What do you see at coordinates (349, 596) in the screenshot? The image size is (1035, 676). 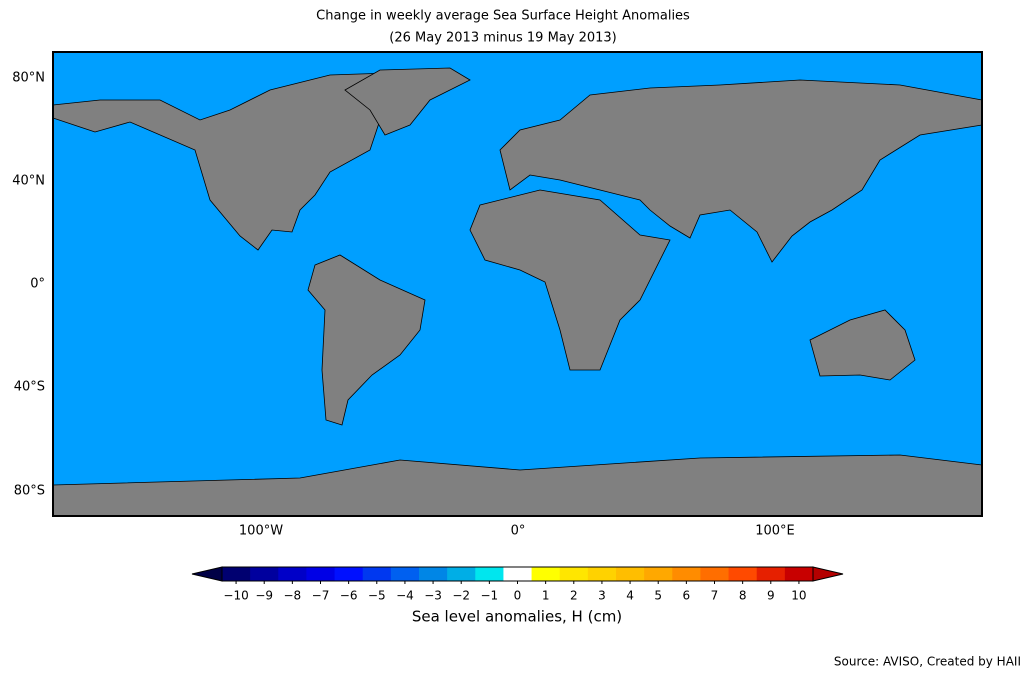 I see `colorbar-tick-label: −6` at bounding box center [349, 596].